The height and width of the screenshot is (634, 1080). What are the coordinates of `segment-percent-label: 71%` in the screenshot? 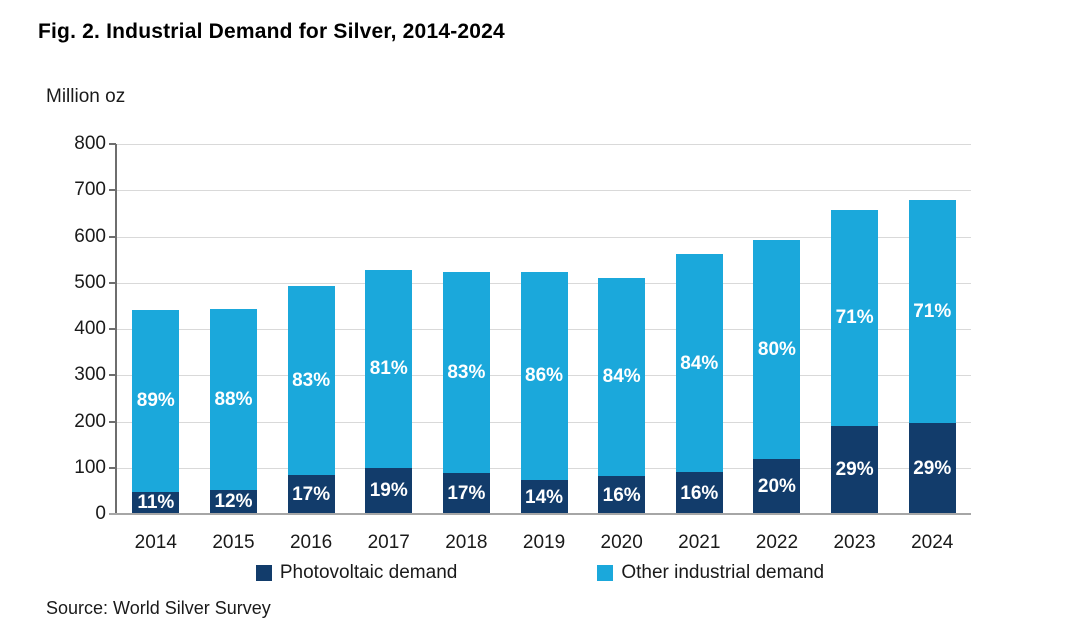 It's located at (932, 311).